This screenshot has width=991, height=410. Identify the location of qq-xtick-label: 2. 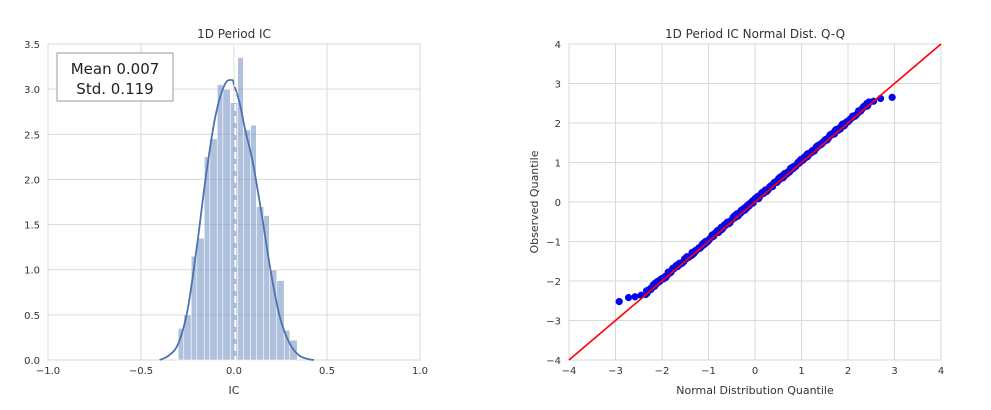
(848, 371).